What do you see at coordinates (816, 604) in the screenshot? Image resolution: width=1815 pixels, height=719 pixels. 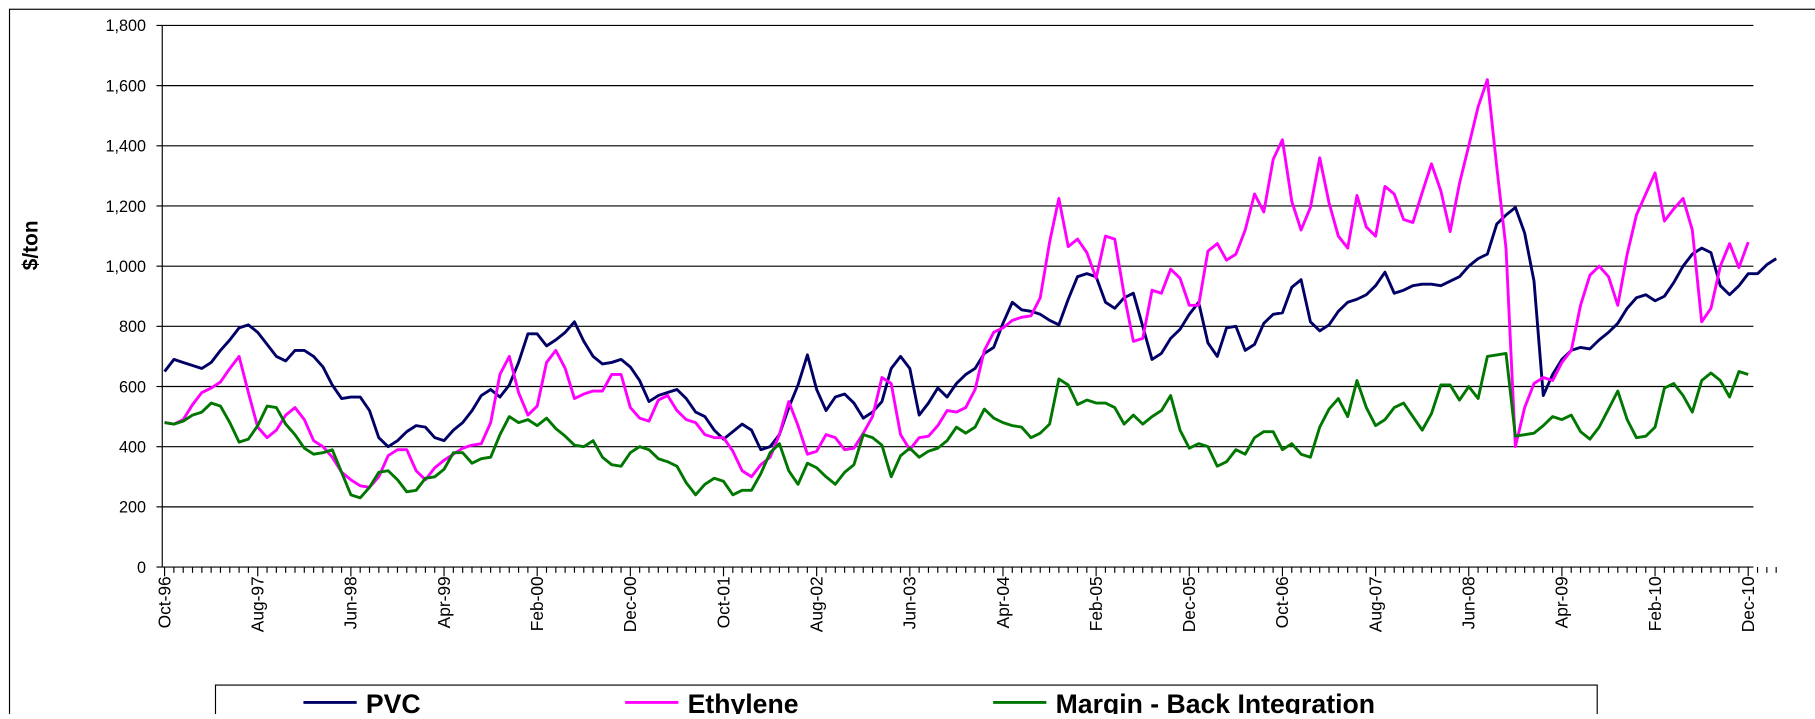 I see `x-tick-label: Aug-02` at bounding box center [816, 604].